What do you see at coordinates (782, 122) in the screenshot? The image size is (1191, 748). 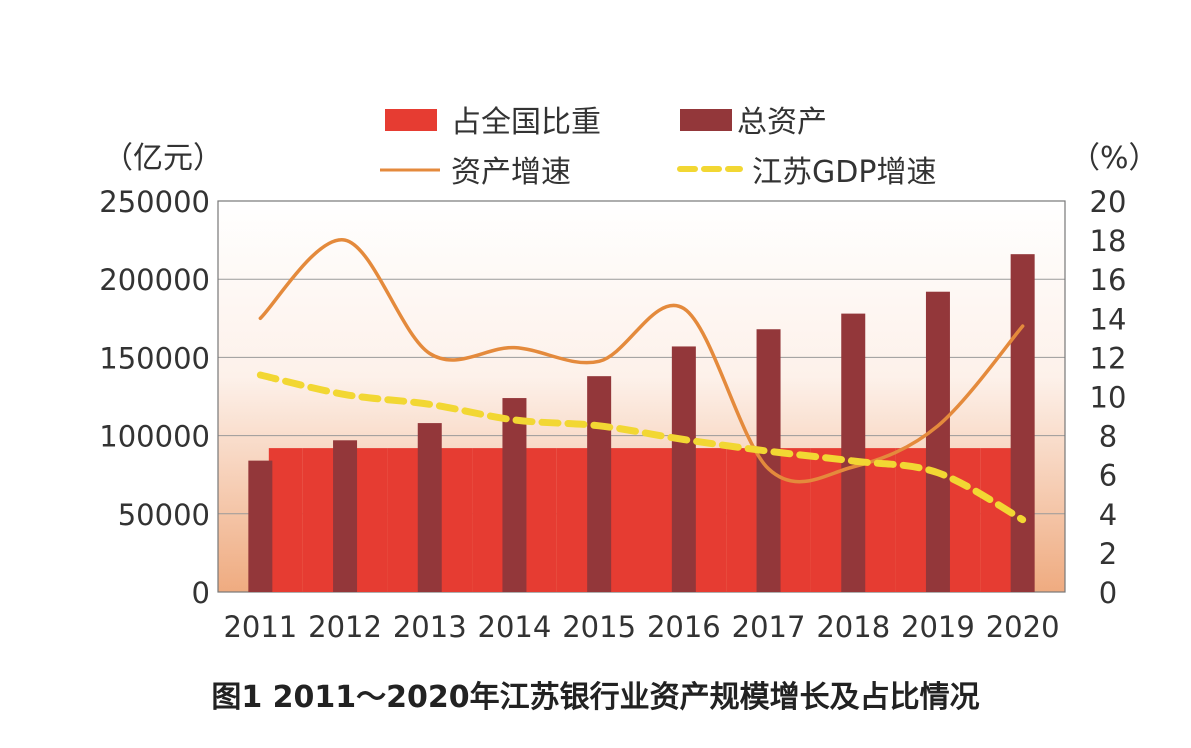 I see `legend-label-assets: 总资产` at bounding box center [782, 122].